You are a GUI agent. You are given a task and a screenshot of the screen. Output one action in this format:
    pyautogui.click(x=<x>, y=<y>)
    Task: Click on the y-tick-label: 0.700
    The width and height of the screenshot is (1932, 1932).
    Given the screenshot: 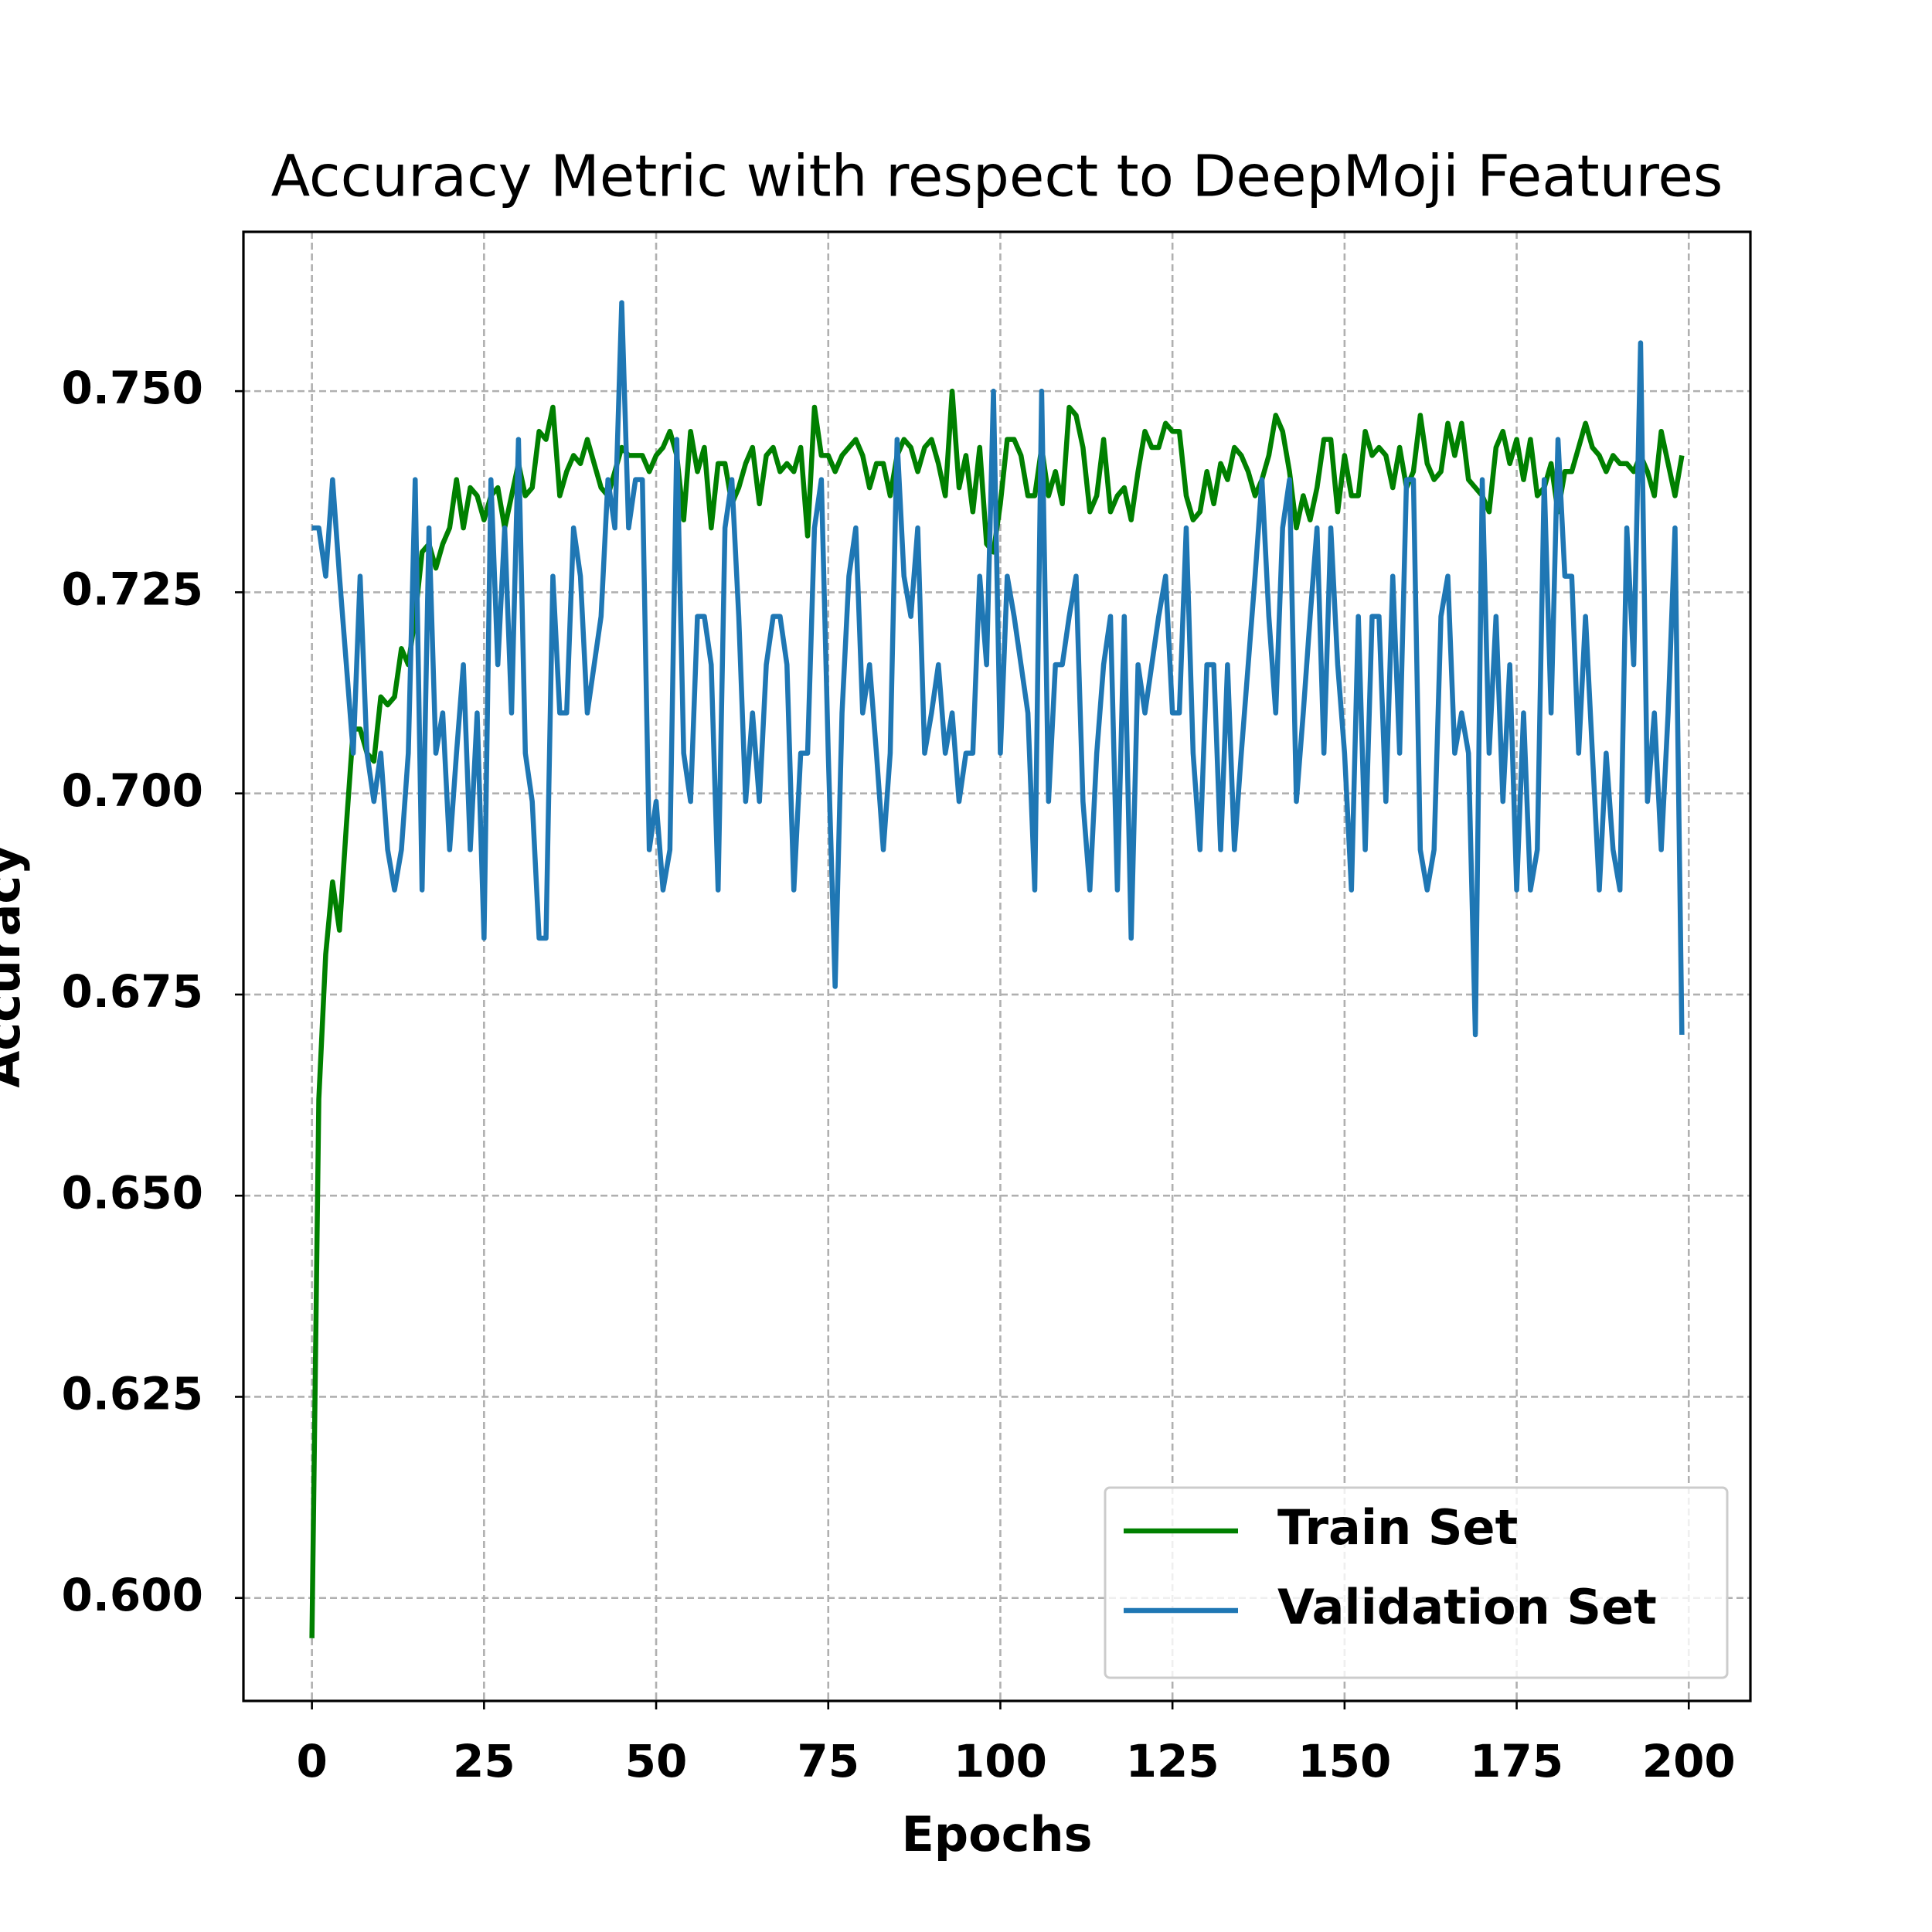 What is the action you would take?
    pyautogui.click(x=132, y=791)
    